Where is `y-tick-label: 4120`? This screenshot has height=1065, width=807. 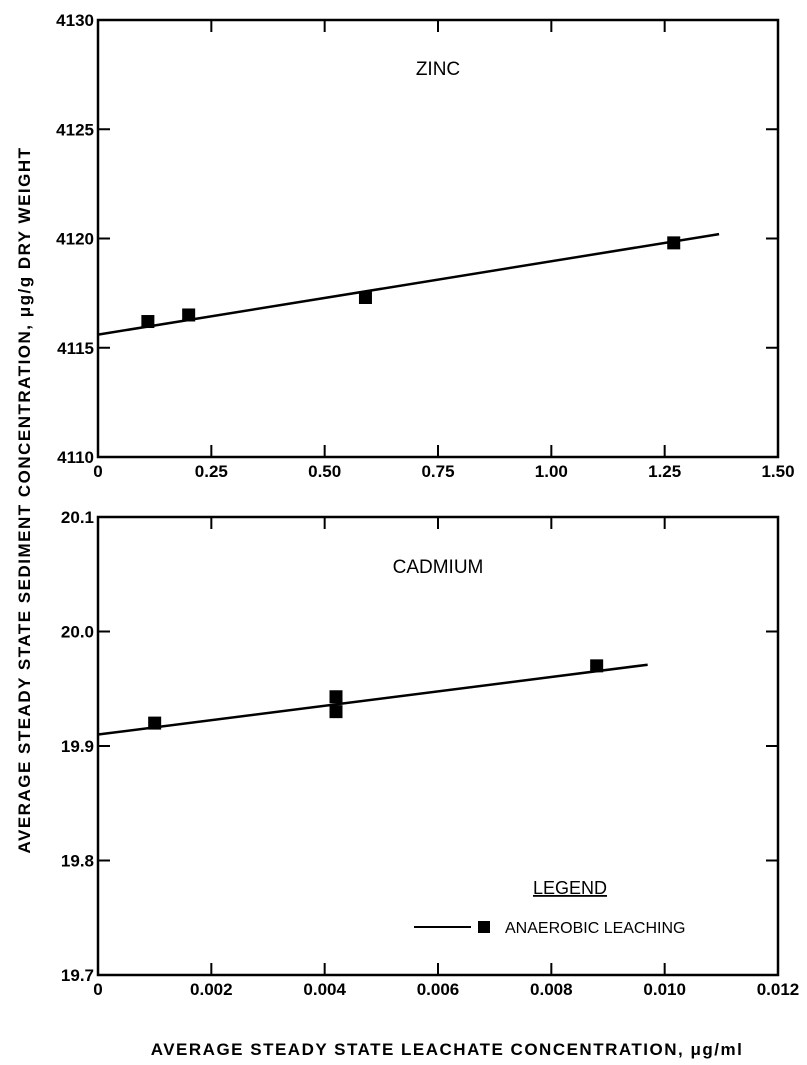 y-tick-label: 4120 is located at coordinates (75, 239).